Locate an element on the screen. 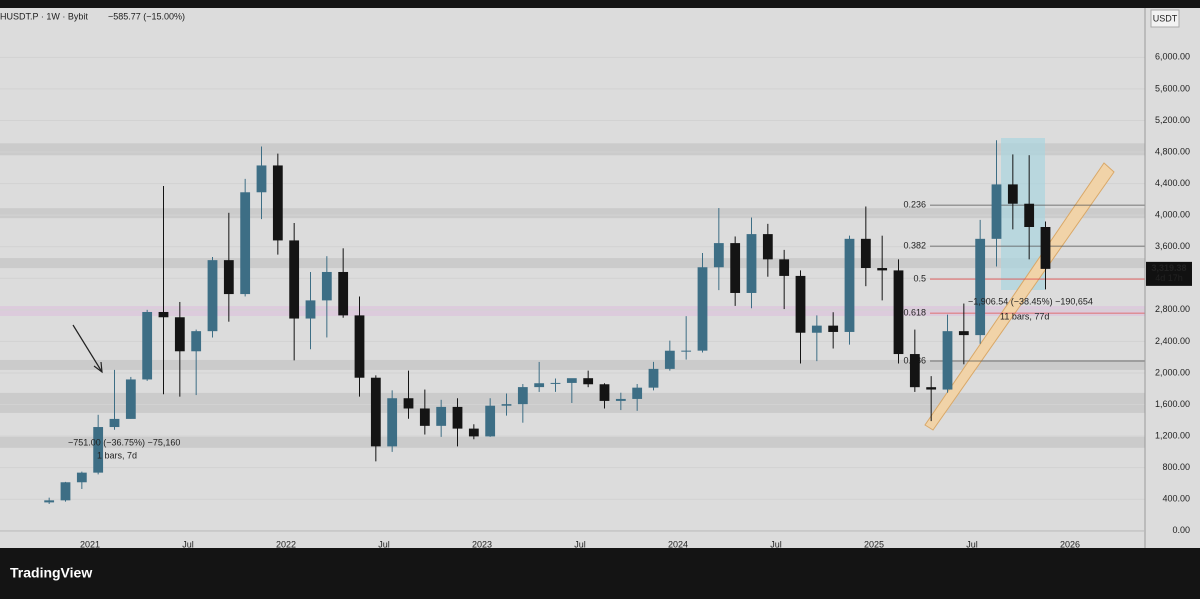 The width and height of the screenshot is (1200, 599). measure-span: 11 bars, 77d is located at coordinates (1024, 316).